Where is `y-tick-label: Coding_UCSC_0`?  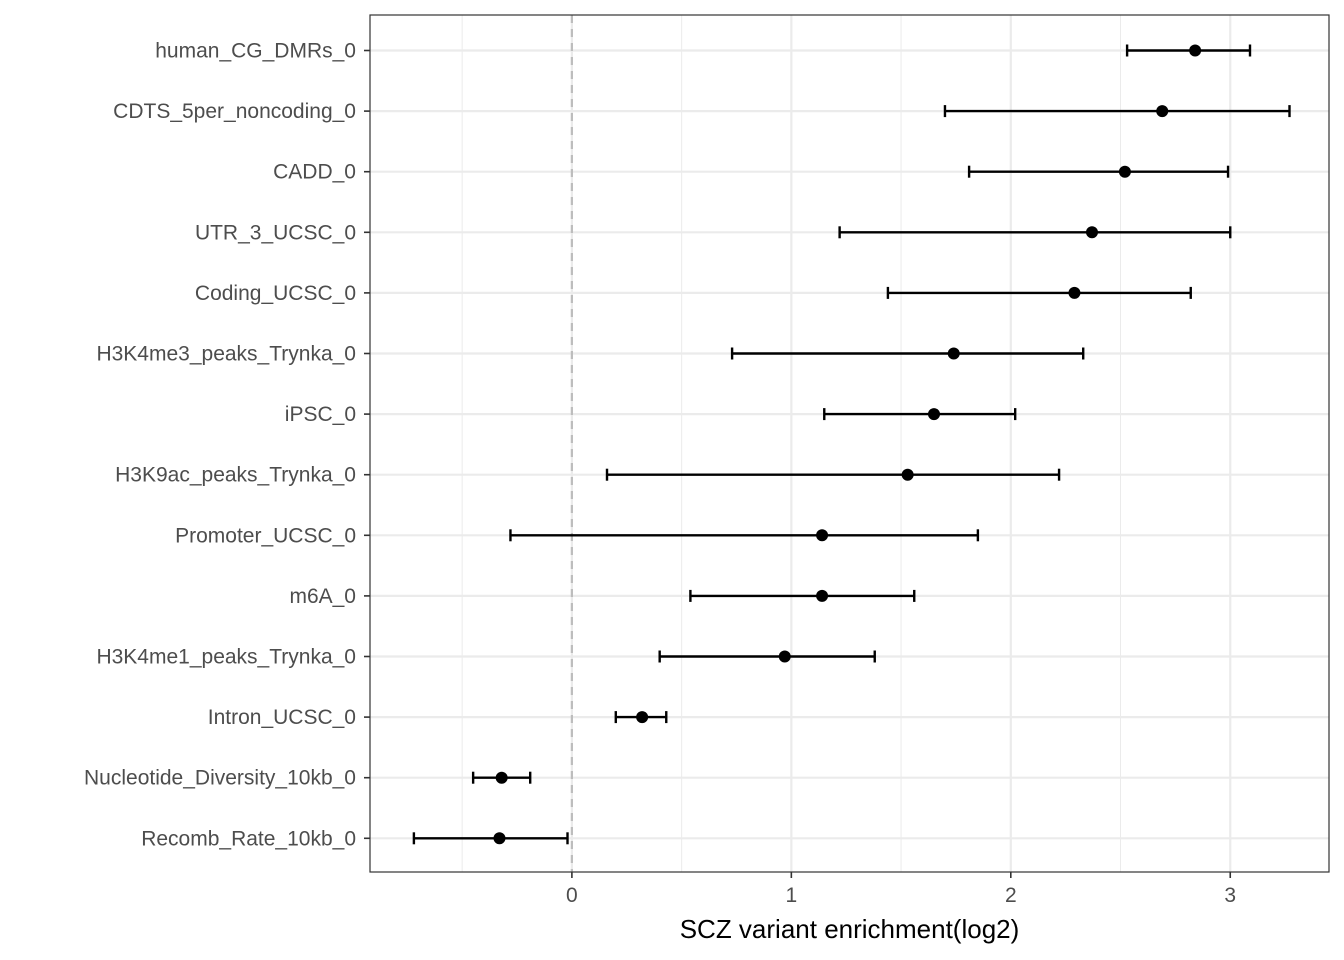 y-tick-label: Coding_UCSC_0 is located at coordinates (275, 293).